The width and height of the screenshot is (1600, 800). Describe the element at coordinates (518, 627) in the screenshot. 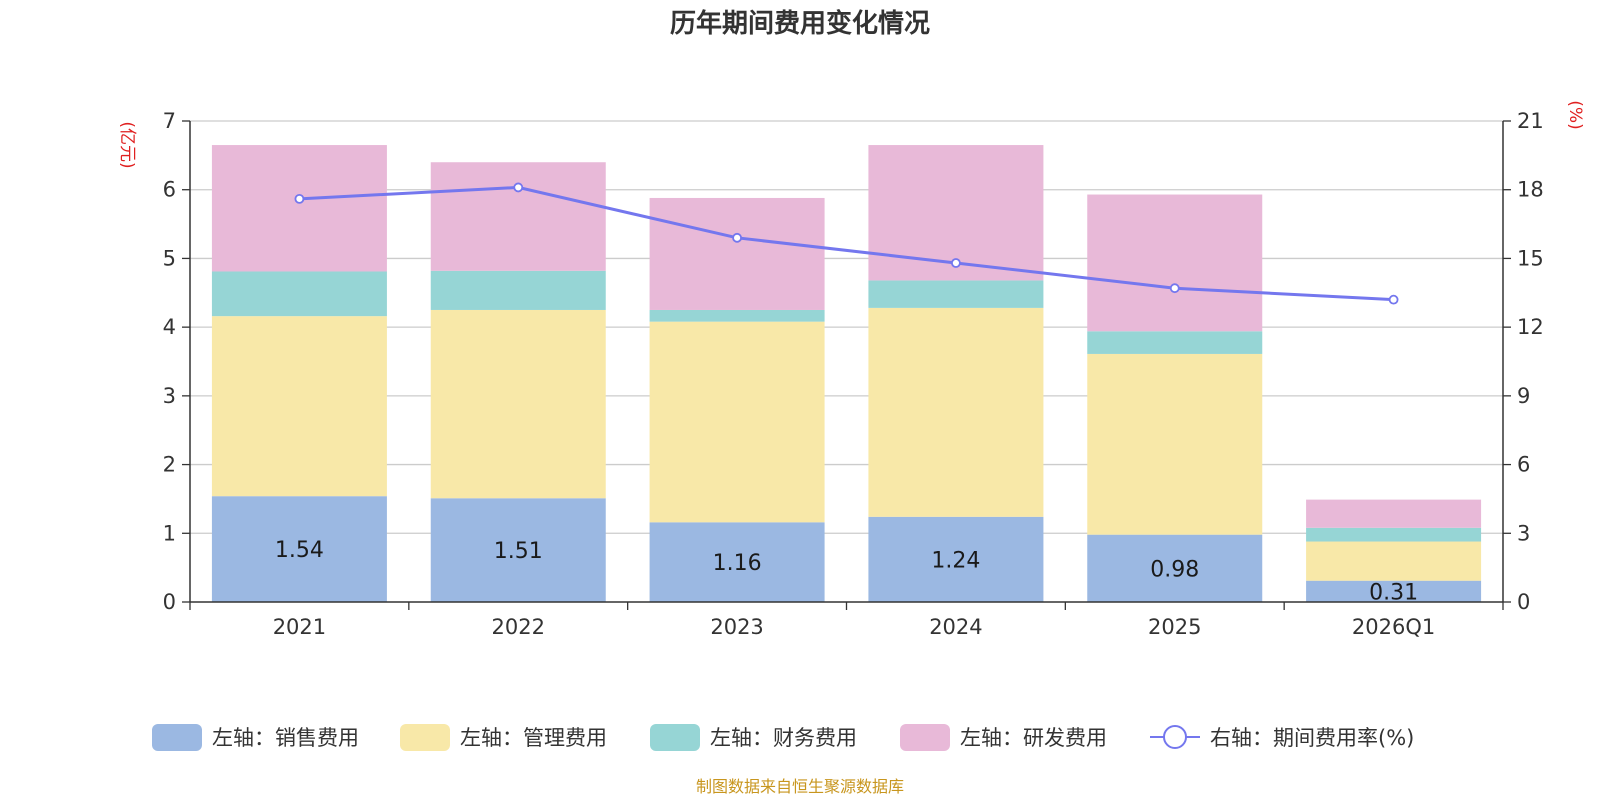

I see `x-axis-tick-label: 2022` at that location.